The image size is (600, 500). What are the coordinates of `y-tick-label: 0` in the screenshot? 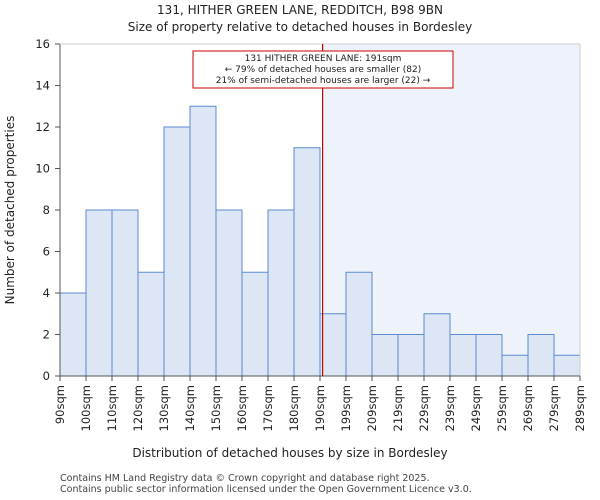 It's located at (46, 376).